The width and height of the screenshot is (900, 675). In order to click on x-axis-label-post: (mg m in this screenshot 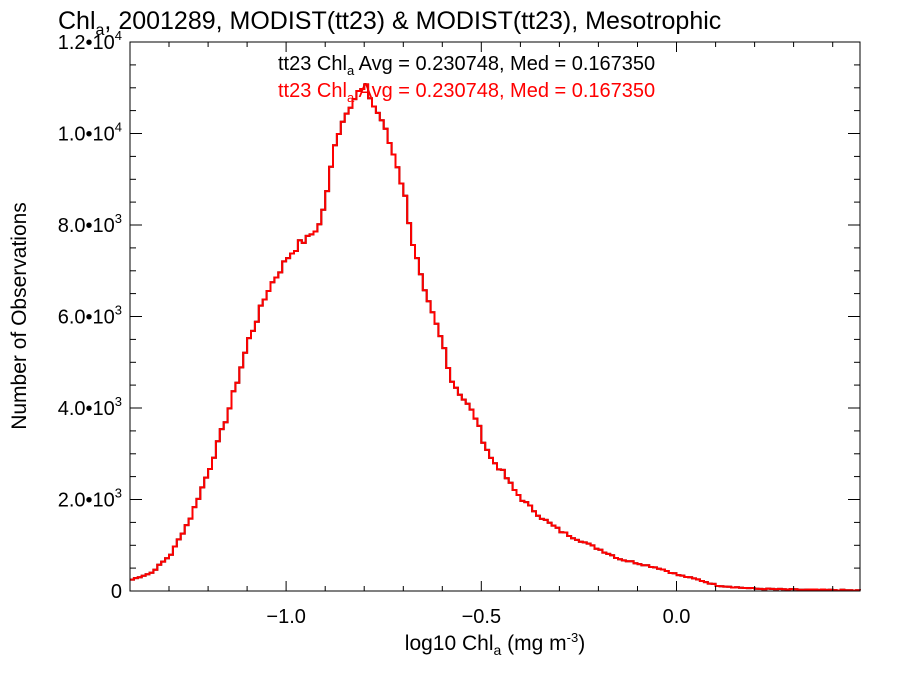, I will do `click(533, 643)`.